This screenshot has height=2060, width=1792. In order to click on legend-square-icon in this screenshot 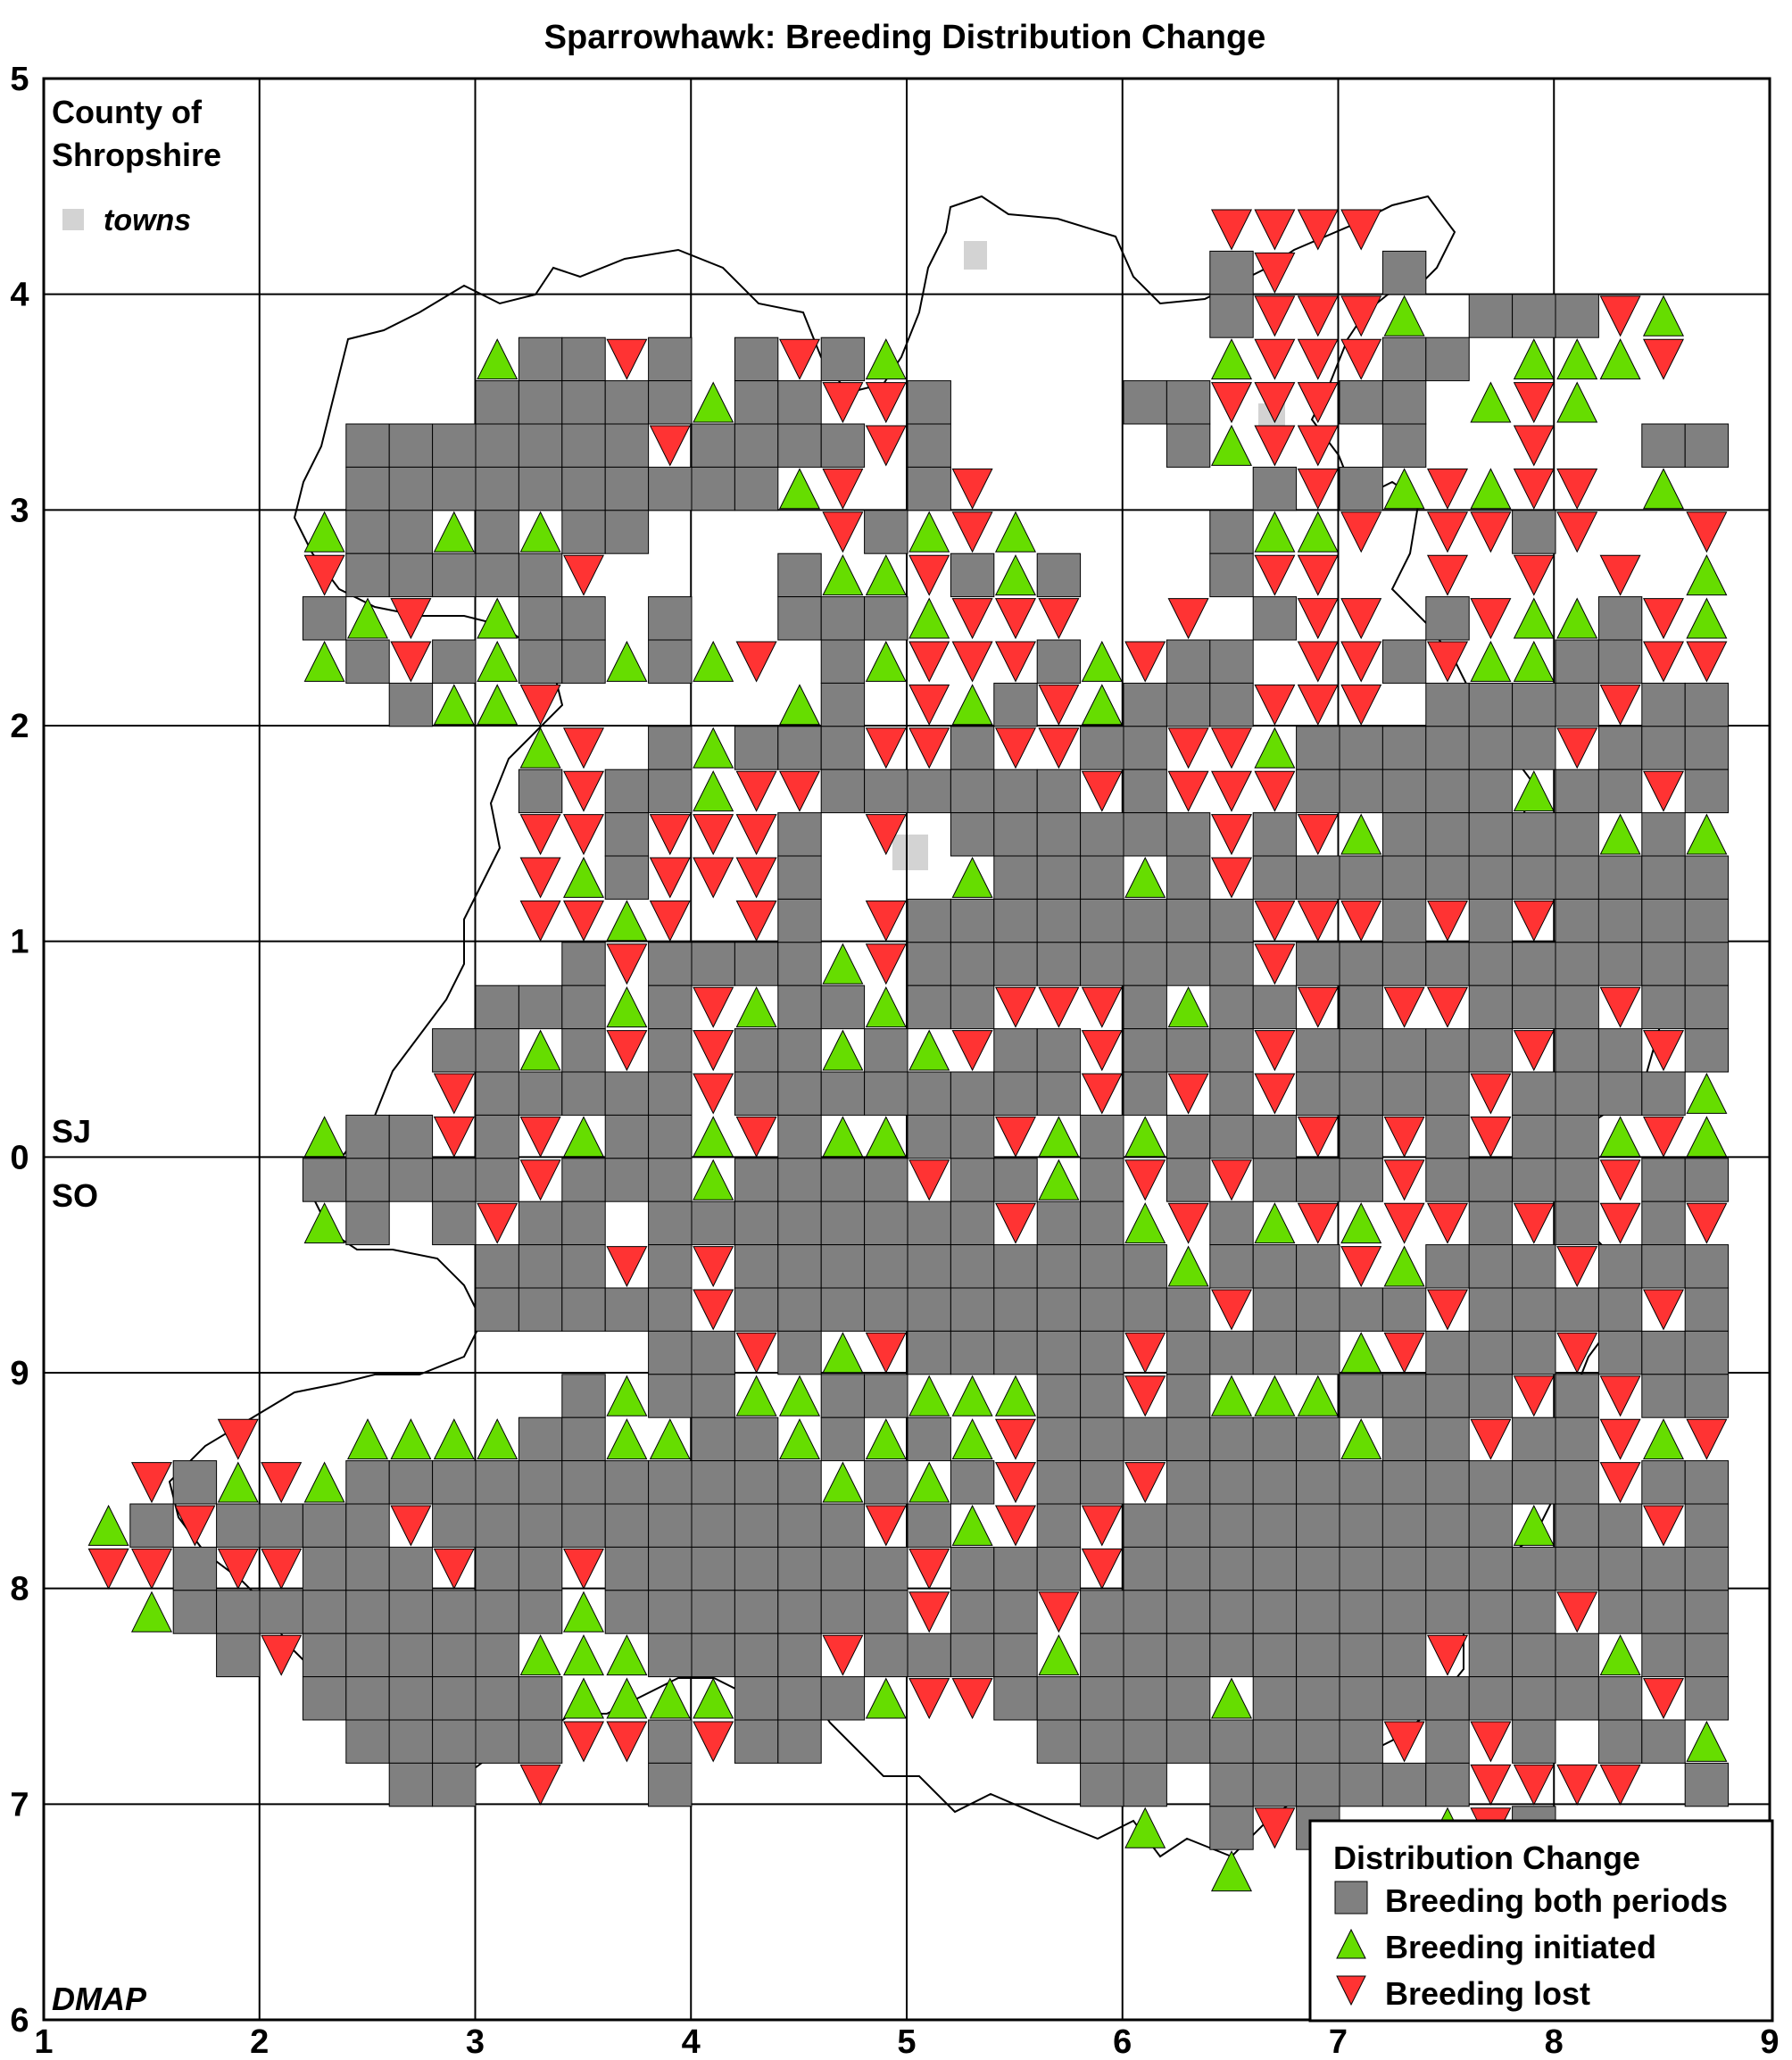, I will do `click(1351, 1898)`.